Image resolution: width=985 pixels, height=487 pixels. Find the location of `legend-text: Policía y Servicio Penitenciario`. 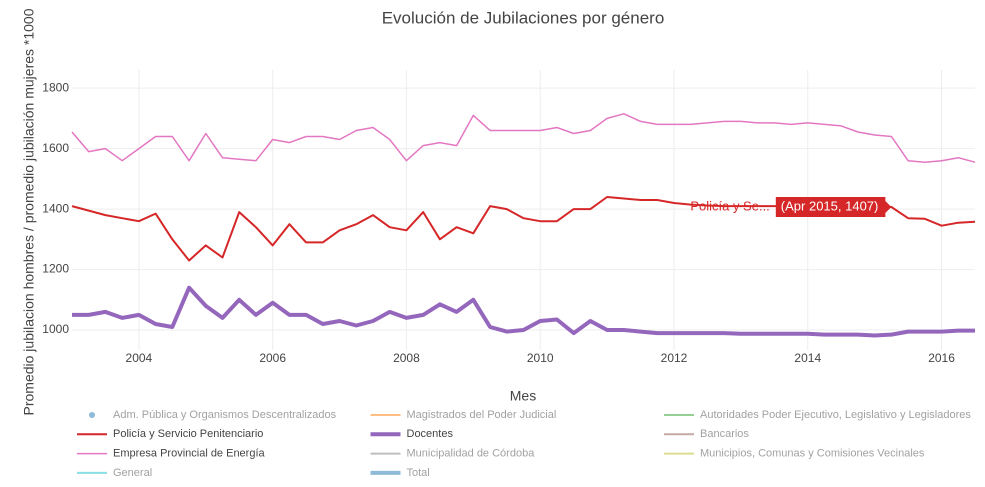

legend-text: Policía y Servicio Penitenciario is located at coordinates (188, 434).